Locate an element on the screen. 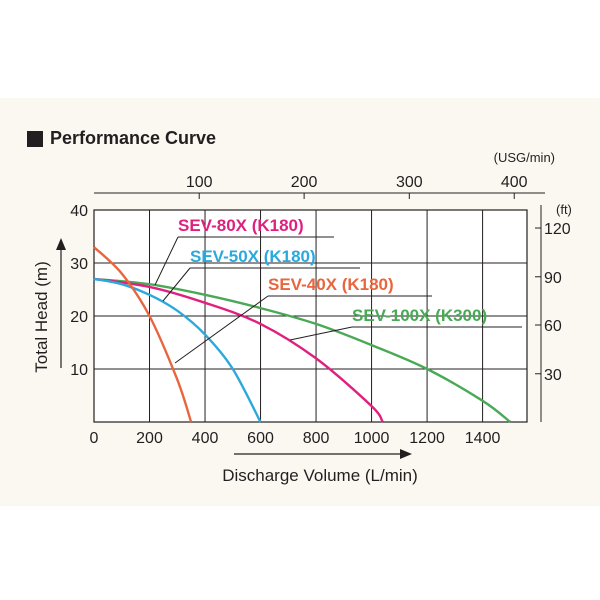 This screenshot has height=600, width=600. x-tick-label: 600 is located at coordinates (260, 438).